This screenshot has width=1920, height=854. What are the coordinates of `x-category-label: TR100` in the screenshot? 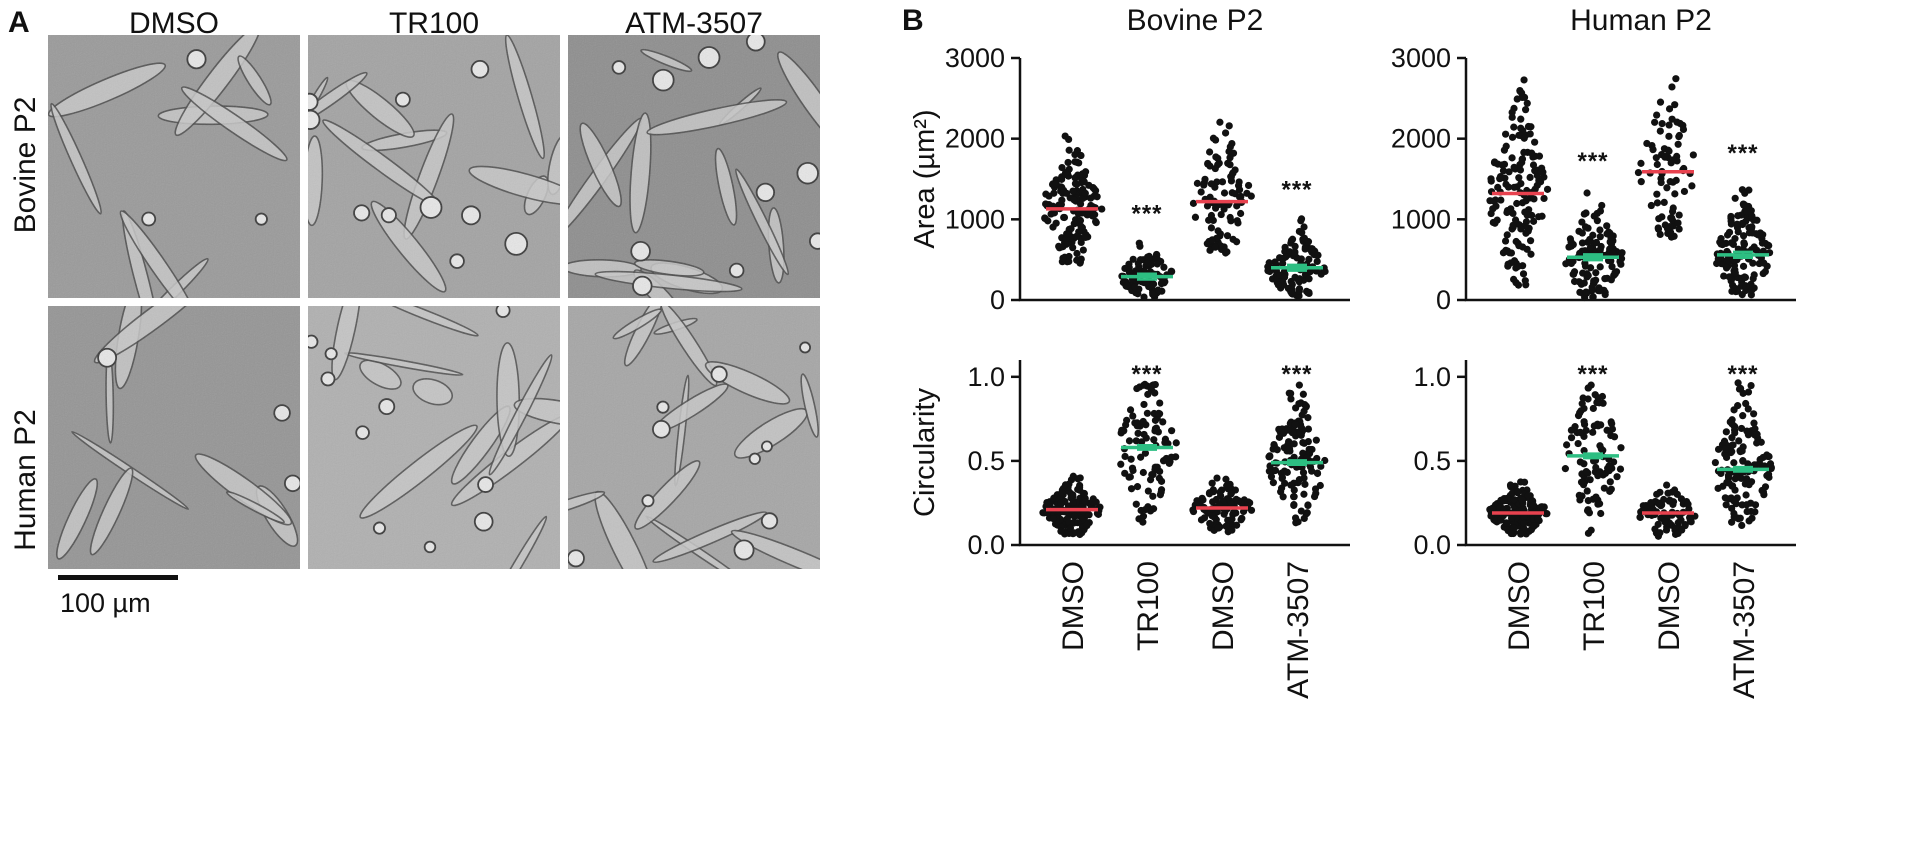 It's located at (1594, 606).